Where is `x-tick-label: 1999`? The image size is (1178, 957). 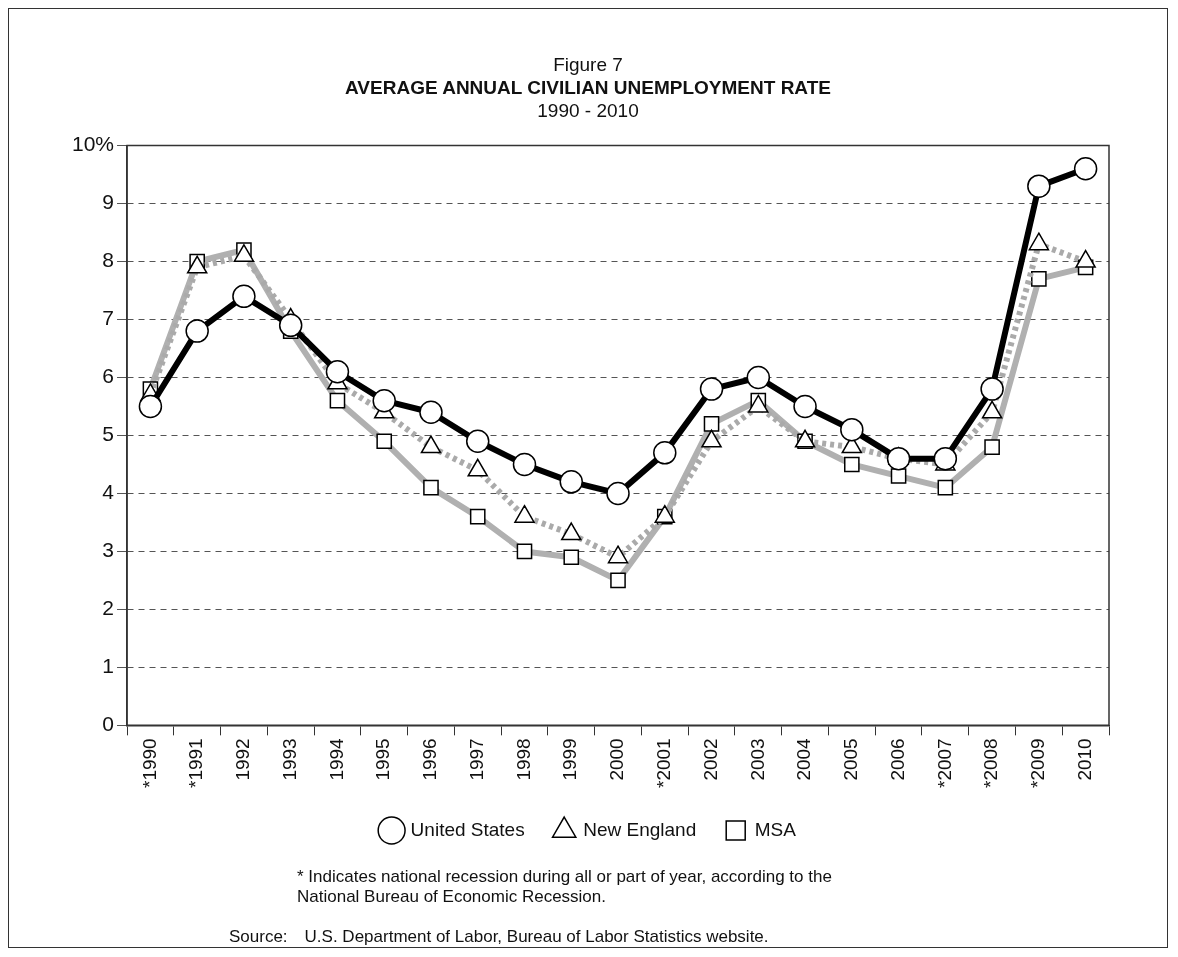 x-tick-label: 1999 is located at coordinates (570, 759).